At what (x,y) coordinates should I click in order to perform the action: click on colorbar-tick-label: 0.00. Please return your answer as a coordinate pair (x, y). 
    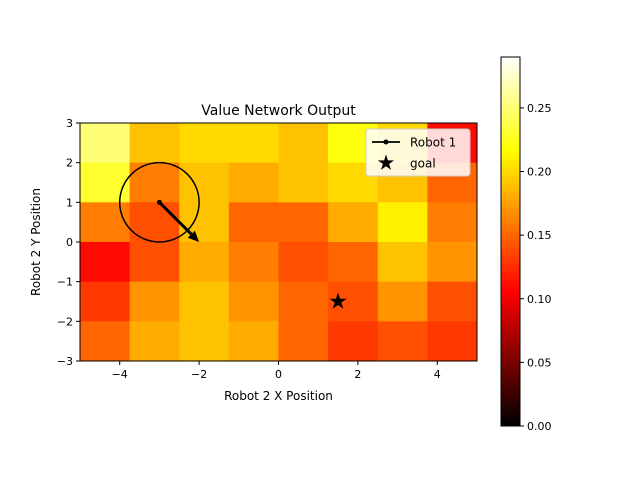
    Looking at the image, I should click on (539, 426).